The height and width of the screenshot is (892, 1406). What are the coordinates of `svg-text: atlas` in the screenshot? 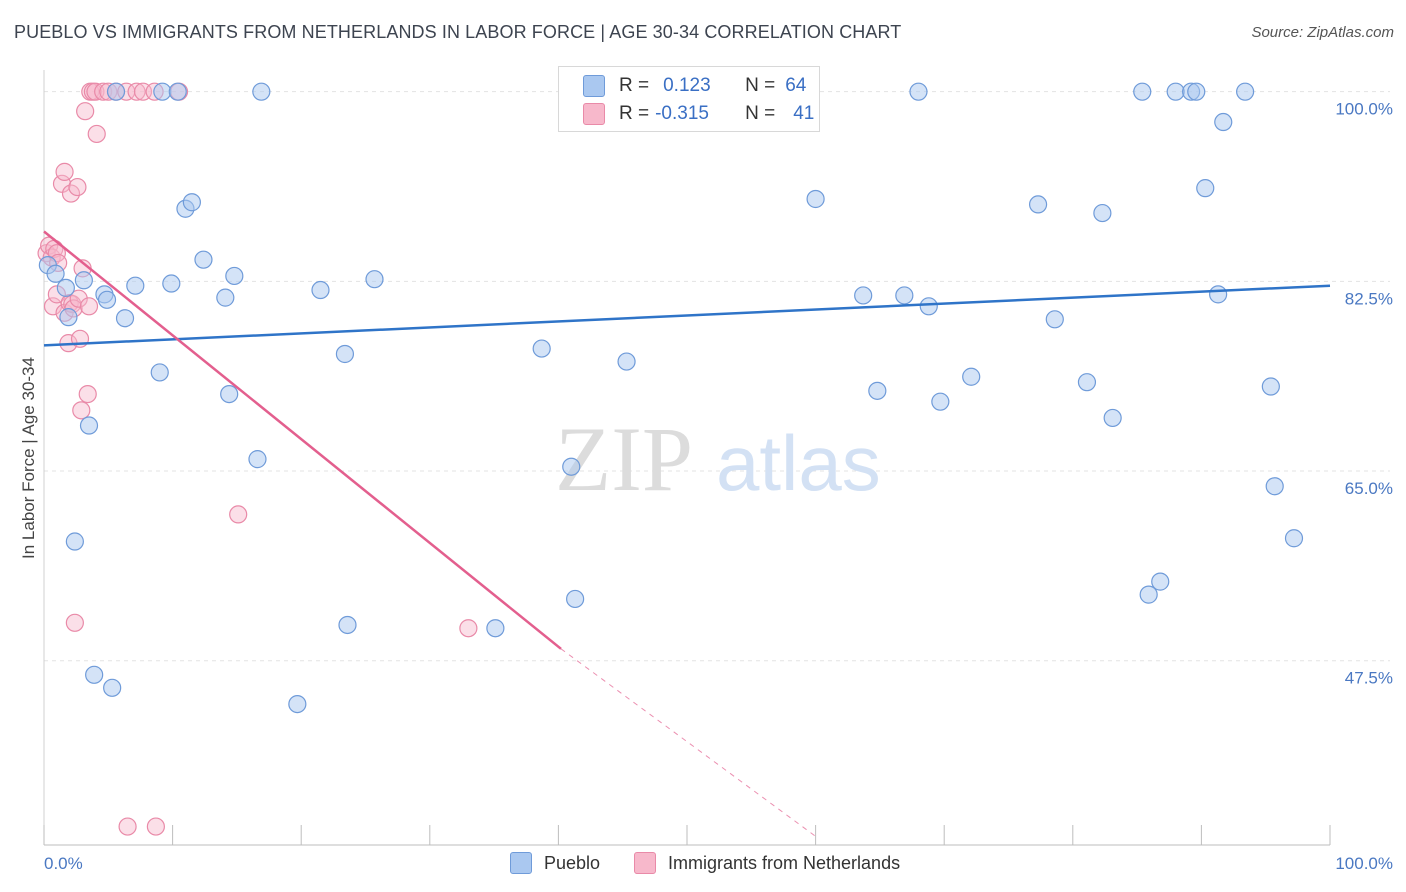 It's located at (798, 463).